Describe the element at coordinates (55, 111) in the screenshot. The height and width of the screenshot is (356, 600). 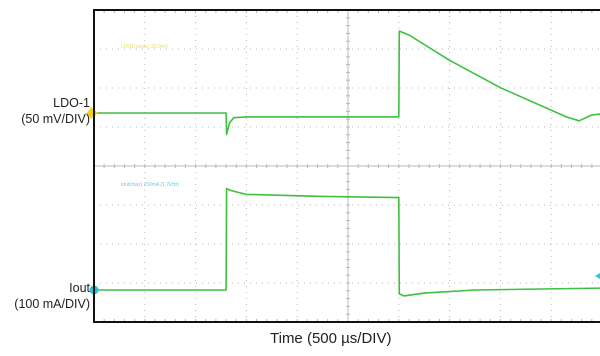
I see `ldo-channel-label: LDO-1 (50 mV/DIV)` at that location.